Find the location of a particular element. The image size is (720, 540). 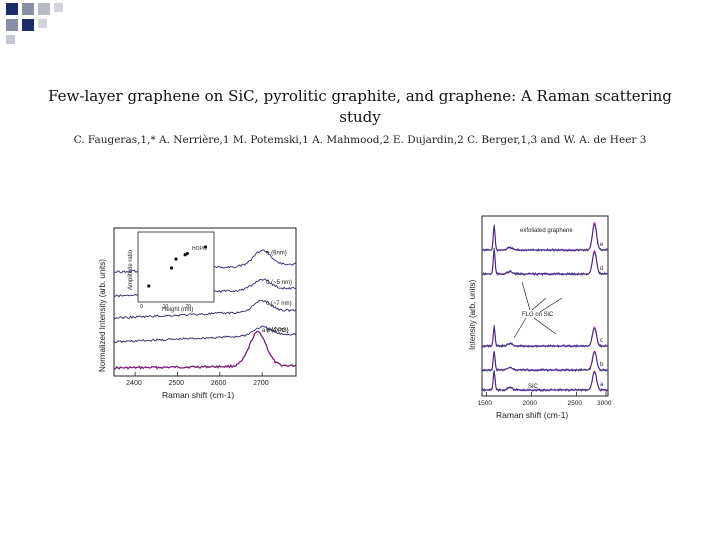

left-series-label: e (6nm) is located at coordinates (276, 254).